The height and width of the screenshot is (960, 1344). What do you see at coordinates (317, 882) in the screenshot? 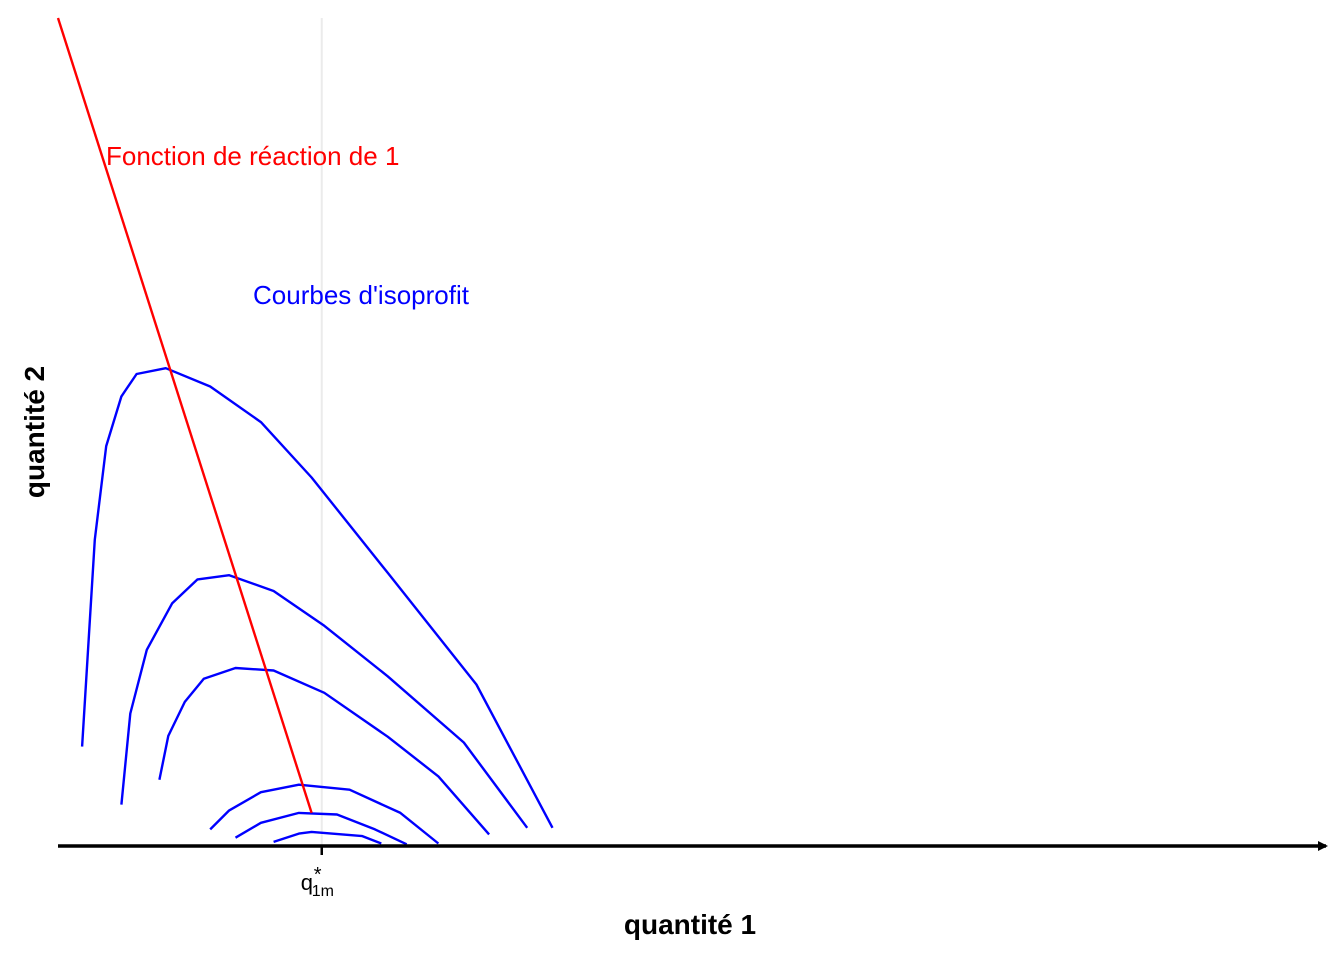
I see `x-tick-label-1: q* 1m` at bounding box center [317, 882].